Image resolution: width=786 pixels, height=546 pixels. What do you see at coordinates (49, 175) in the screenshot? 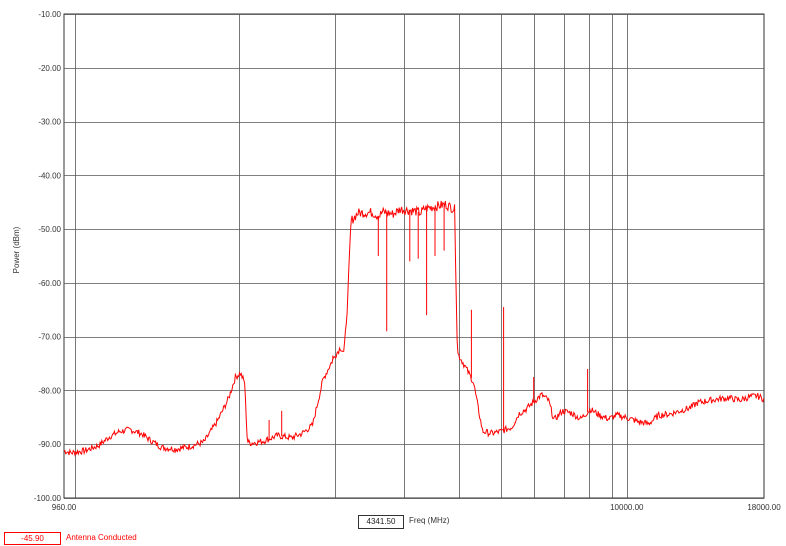
I see `y-tick-label: -40.00` at bounding box center [49, 175].